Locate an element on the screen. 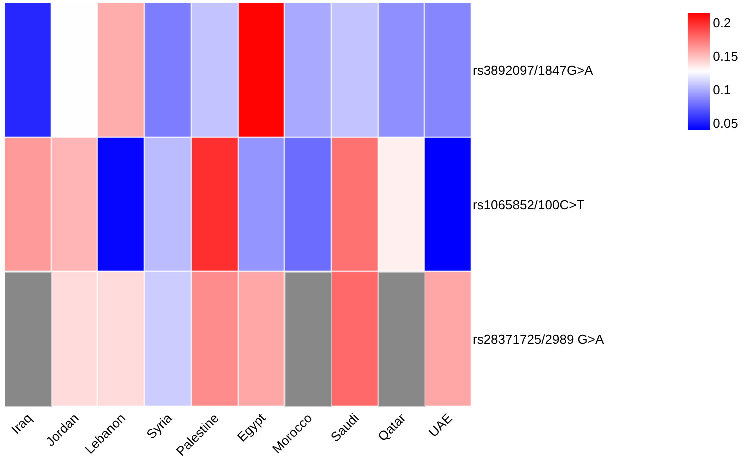 Image resolution: width=748 pixels, height=467 pixels. x-tick-label: Iraq is located at coordinates (22, 424).